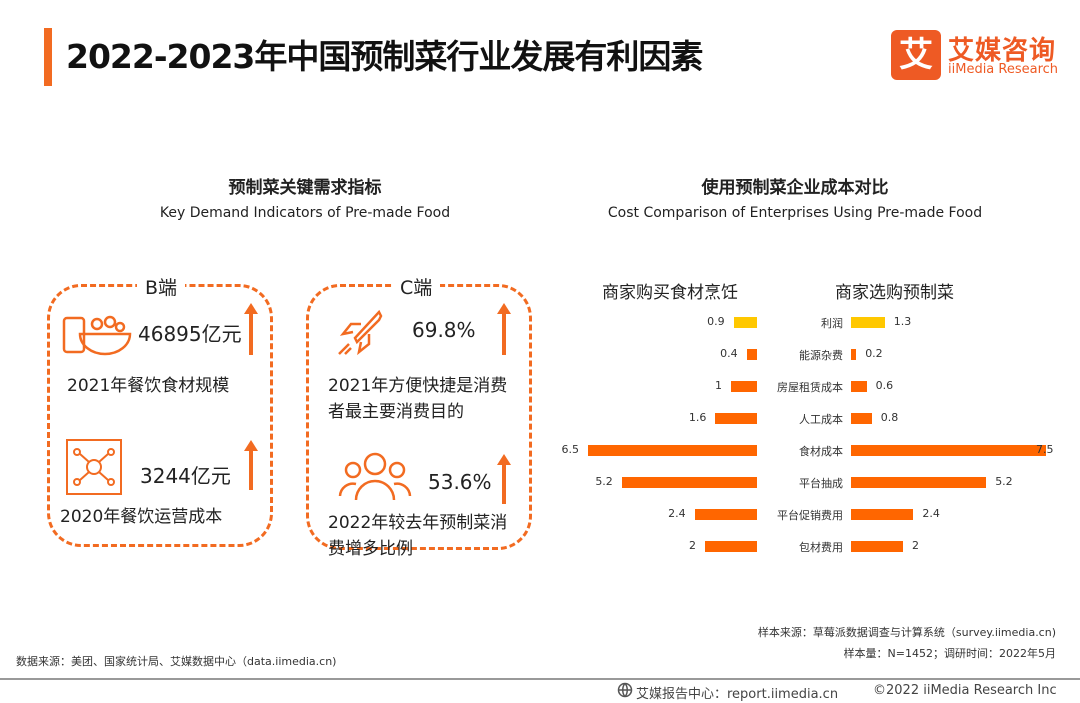 The width and height of the screenshot is (1080, 703). What do you see at coordinates (677, 513) in the screenshot?
I see `value-label-left: 2.4` at bounding box center [677, 513].